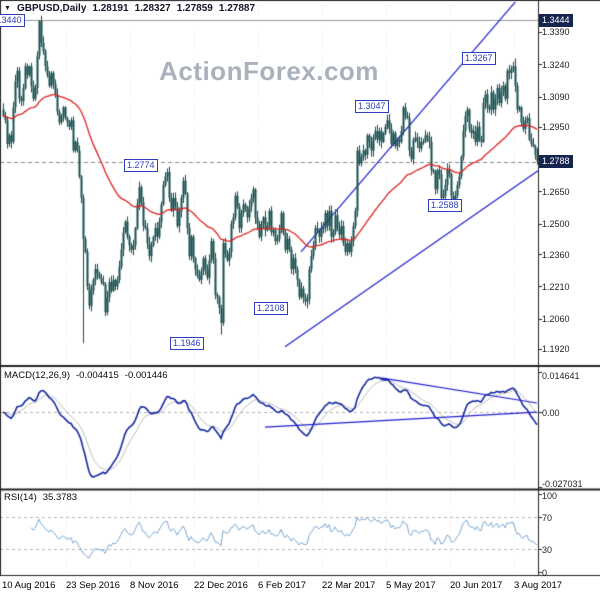 The width and height of the screenshot is (600, 600). What do you see at coordinates (51, 8) in the screenshot?
I see `symbol-title: GBPUSD,Daily` at bounding box center [51, 8].